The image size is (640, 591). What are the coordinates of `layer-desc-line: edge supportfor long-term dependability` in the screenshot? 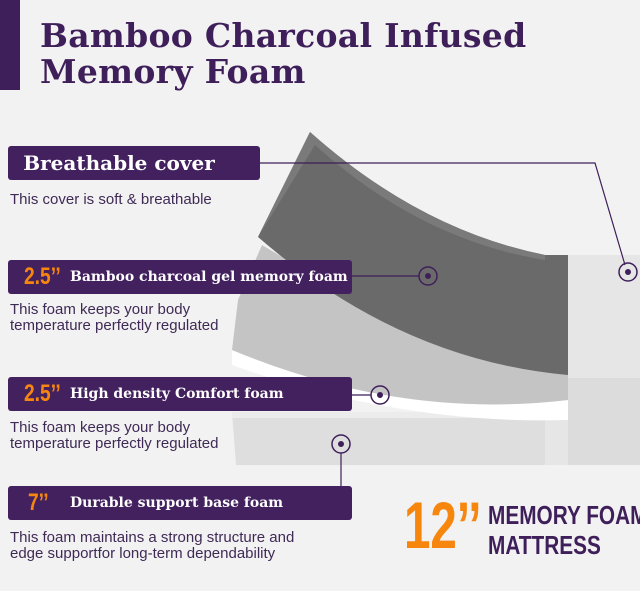 It's located at (143, 553).